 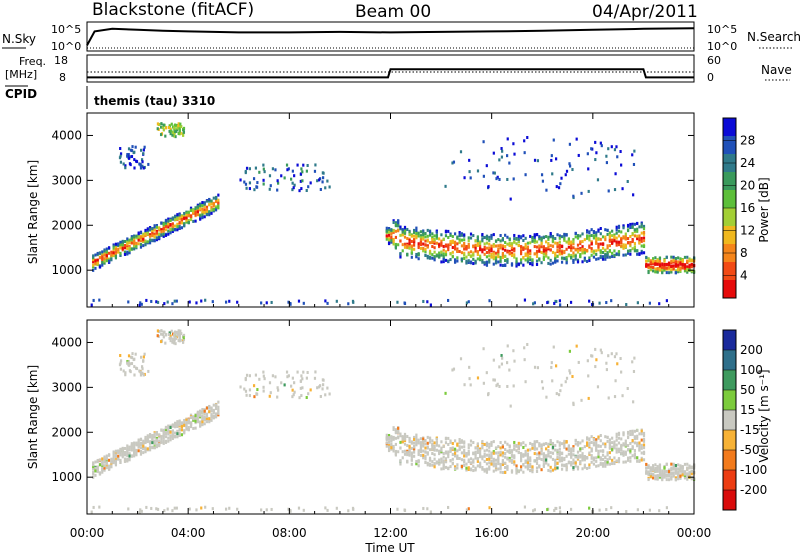 I want to click on colorbar-tick-label: -200, so click(x=753, y=490).